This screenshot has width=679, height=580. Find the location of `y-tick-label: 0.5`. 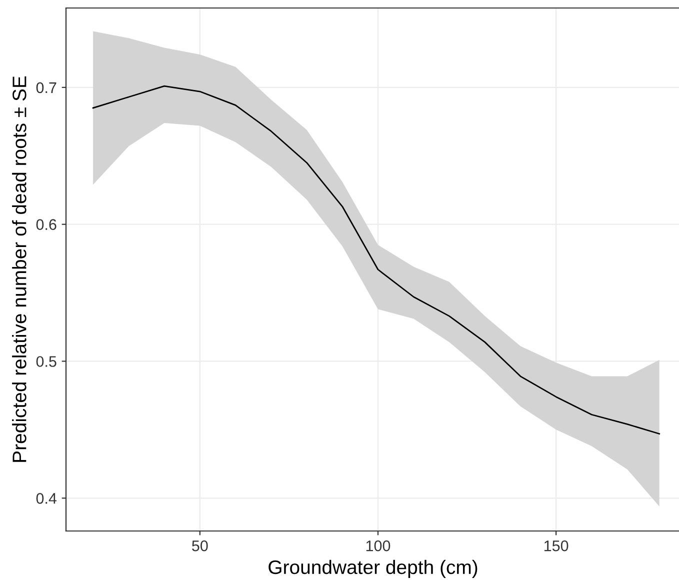

y-tick-label: 0.5 is located at coordinates (46, 361).